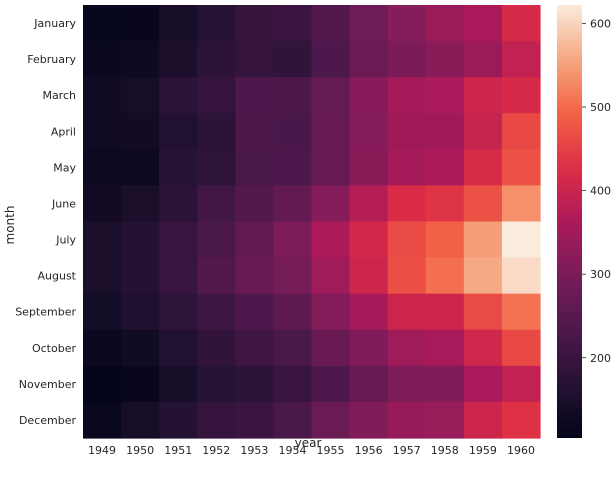 The width and height of the screenshot is (616, 482). Describe the element at coordinates (178, 450) in the screenshot. I see `x-tick-label: 1951` at that location.